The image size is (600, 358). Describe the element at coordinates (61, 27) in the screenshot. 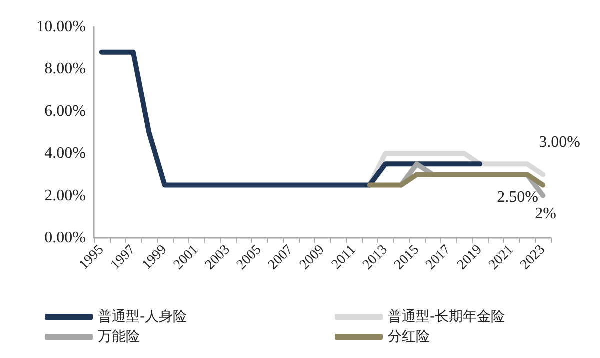

I see `y-tick-label: 10.00%` at that location.